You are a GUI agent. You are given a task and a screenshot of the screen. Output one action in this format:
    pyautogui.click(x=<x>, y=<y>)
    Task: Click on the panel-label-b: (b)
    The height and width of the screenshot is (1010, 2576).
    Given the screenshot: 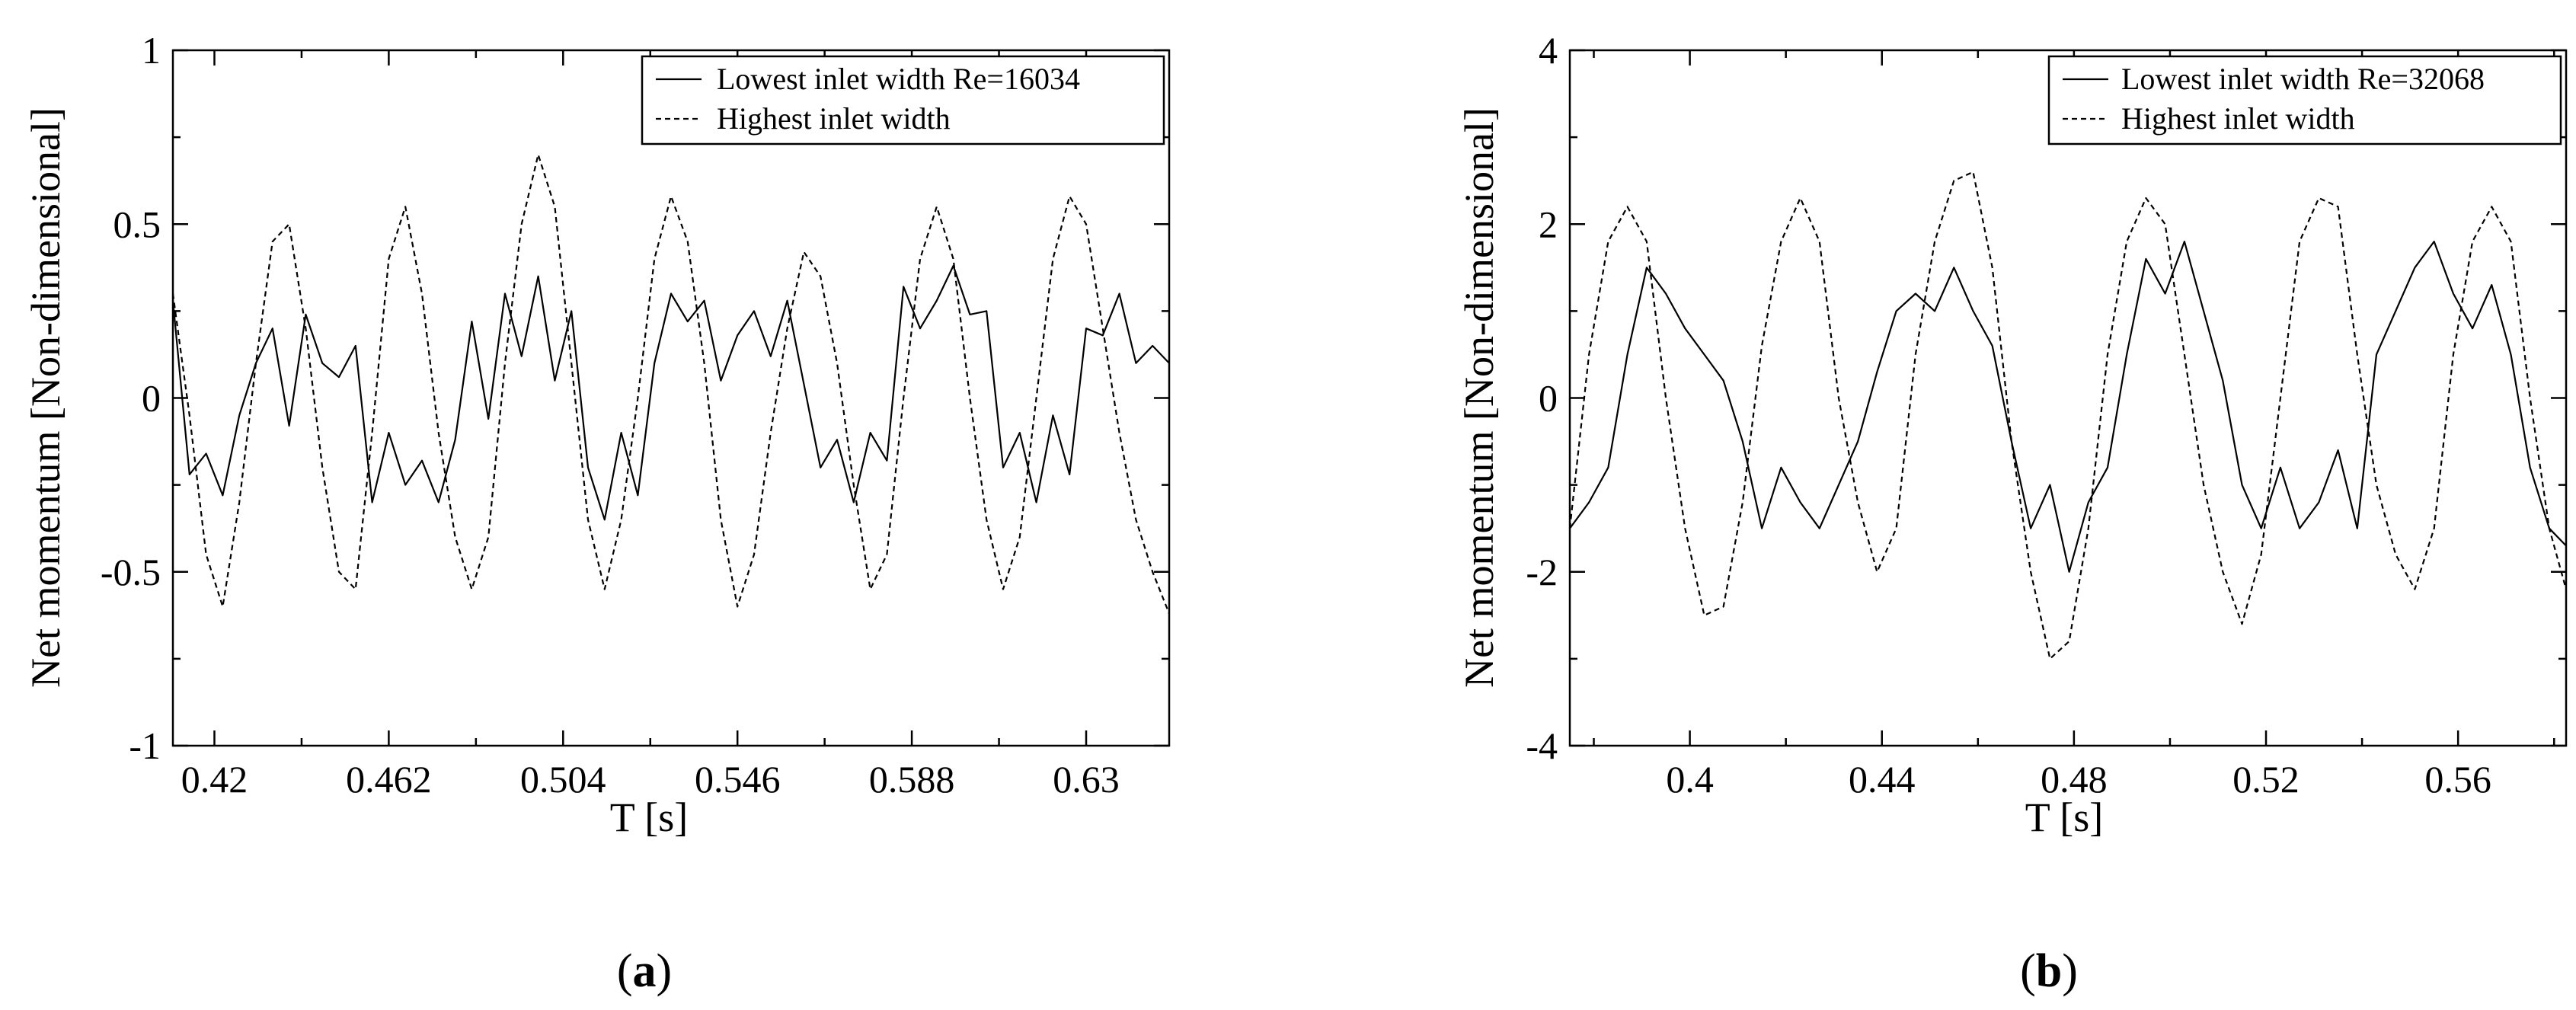 What is the action you would take?
    pyautogui.click(x=2049, y=971)
    